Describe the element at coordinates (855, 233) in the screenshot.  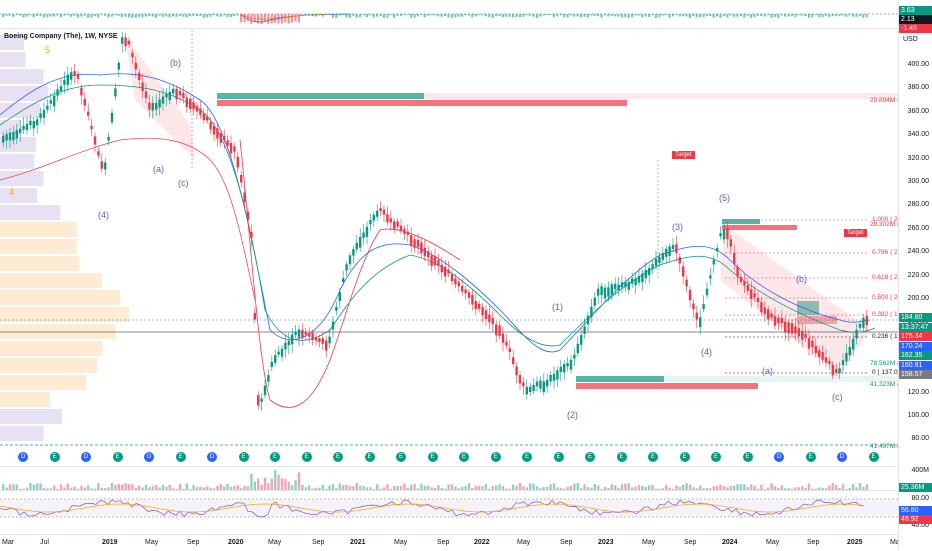
I see `target-marker-2: Target` at that location.